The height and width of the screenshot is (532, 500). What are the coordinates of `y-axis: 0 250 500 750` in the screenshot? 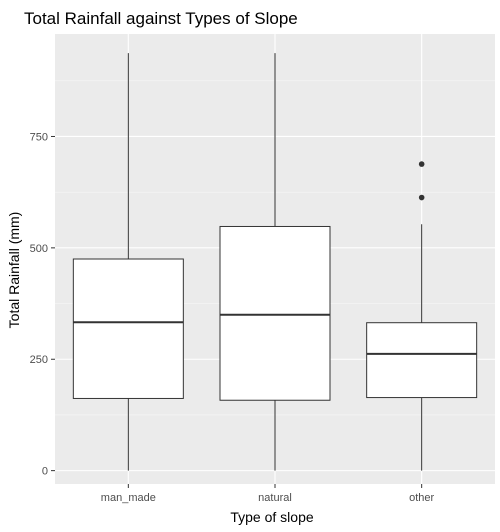 It's located at (42, 304).